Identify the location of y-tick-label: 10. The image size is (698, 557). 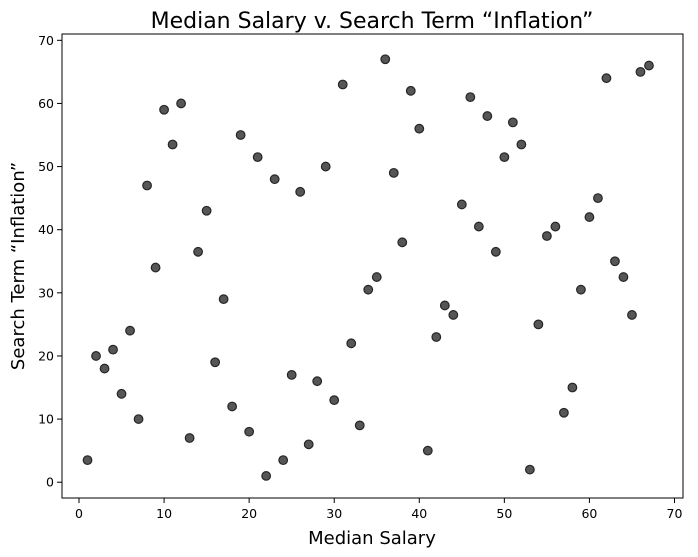
(46, 419).